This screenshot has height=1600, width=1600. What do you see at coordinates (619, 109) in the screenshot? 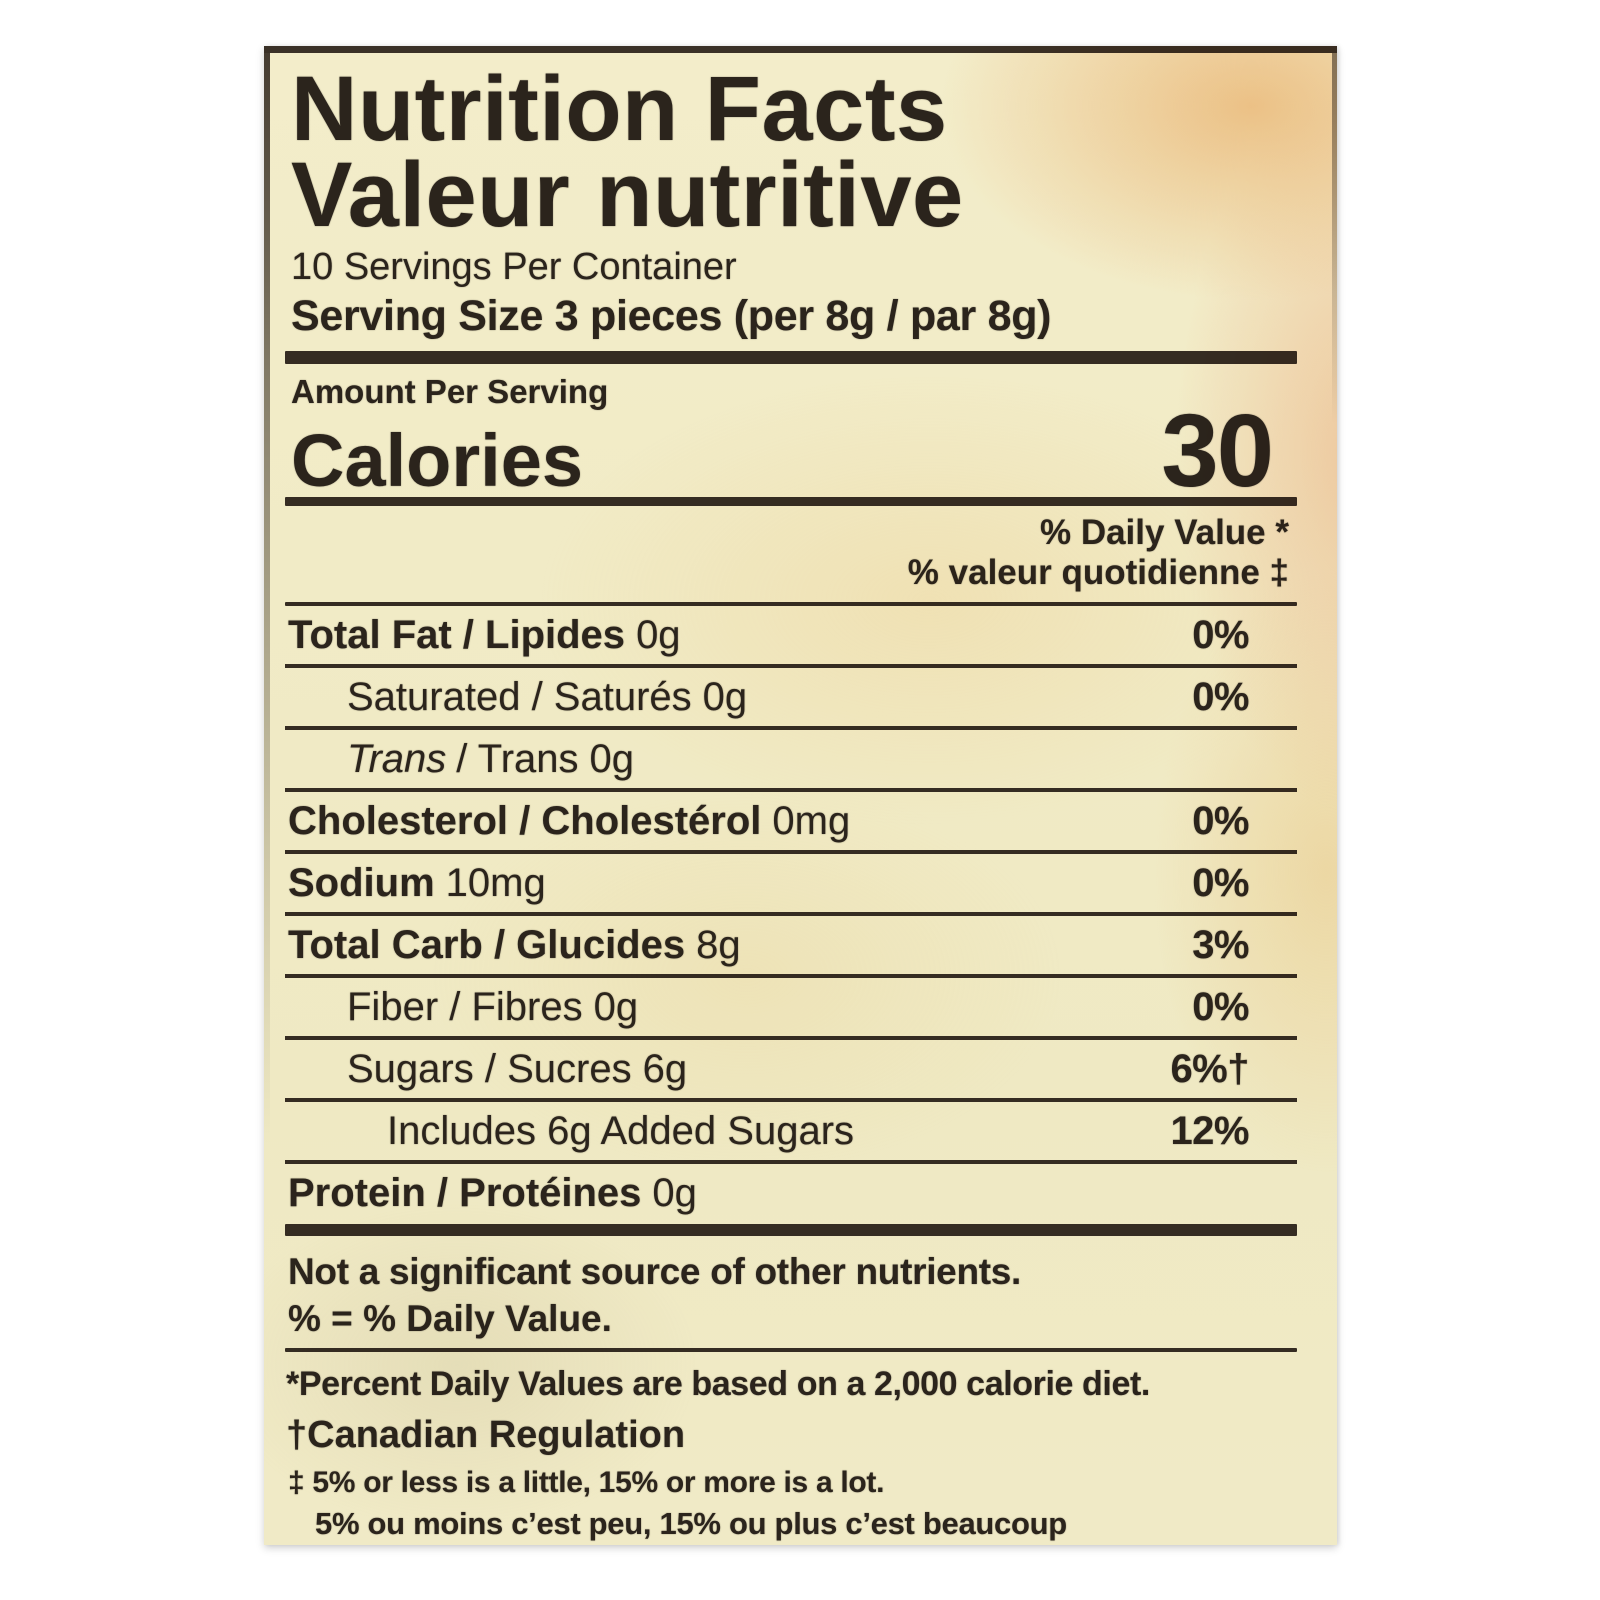
I see `title-english: Nutrition Facts` at bounding box center [619, 109].